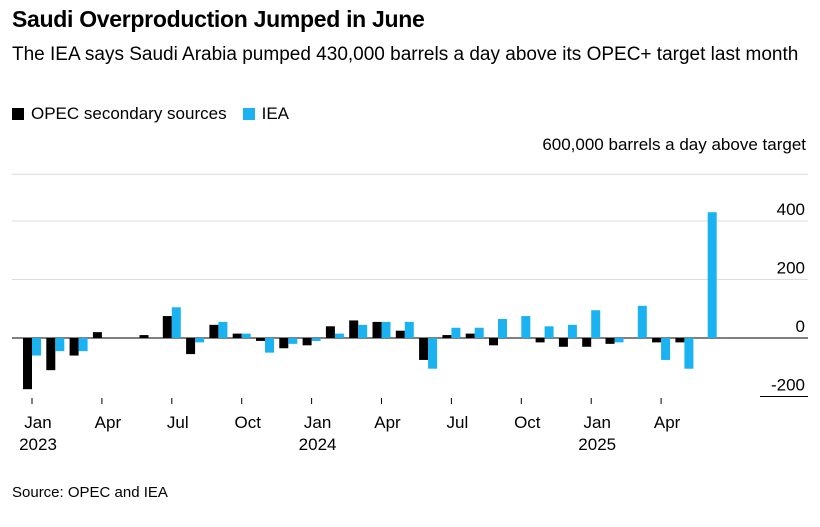 The height and width of the screenshot is (527, 820). I want to click on legend-swatch-iea, so click(248, 114).